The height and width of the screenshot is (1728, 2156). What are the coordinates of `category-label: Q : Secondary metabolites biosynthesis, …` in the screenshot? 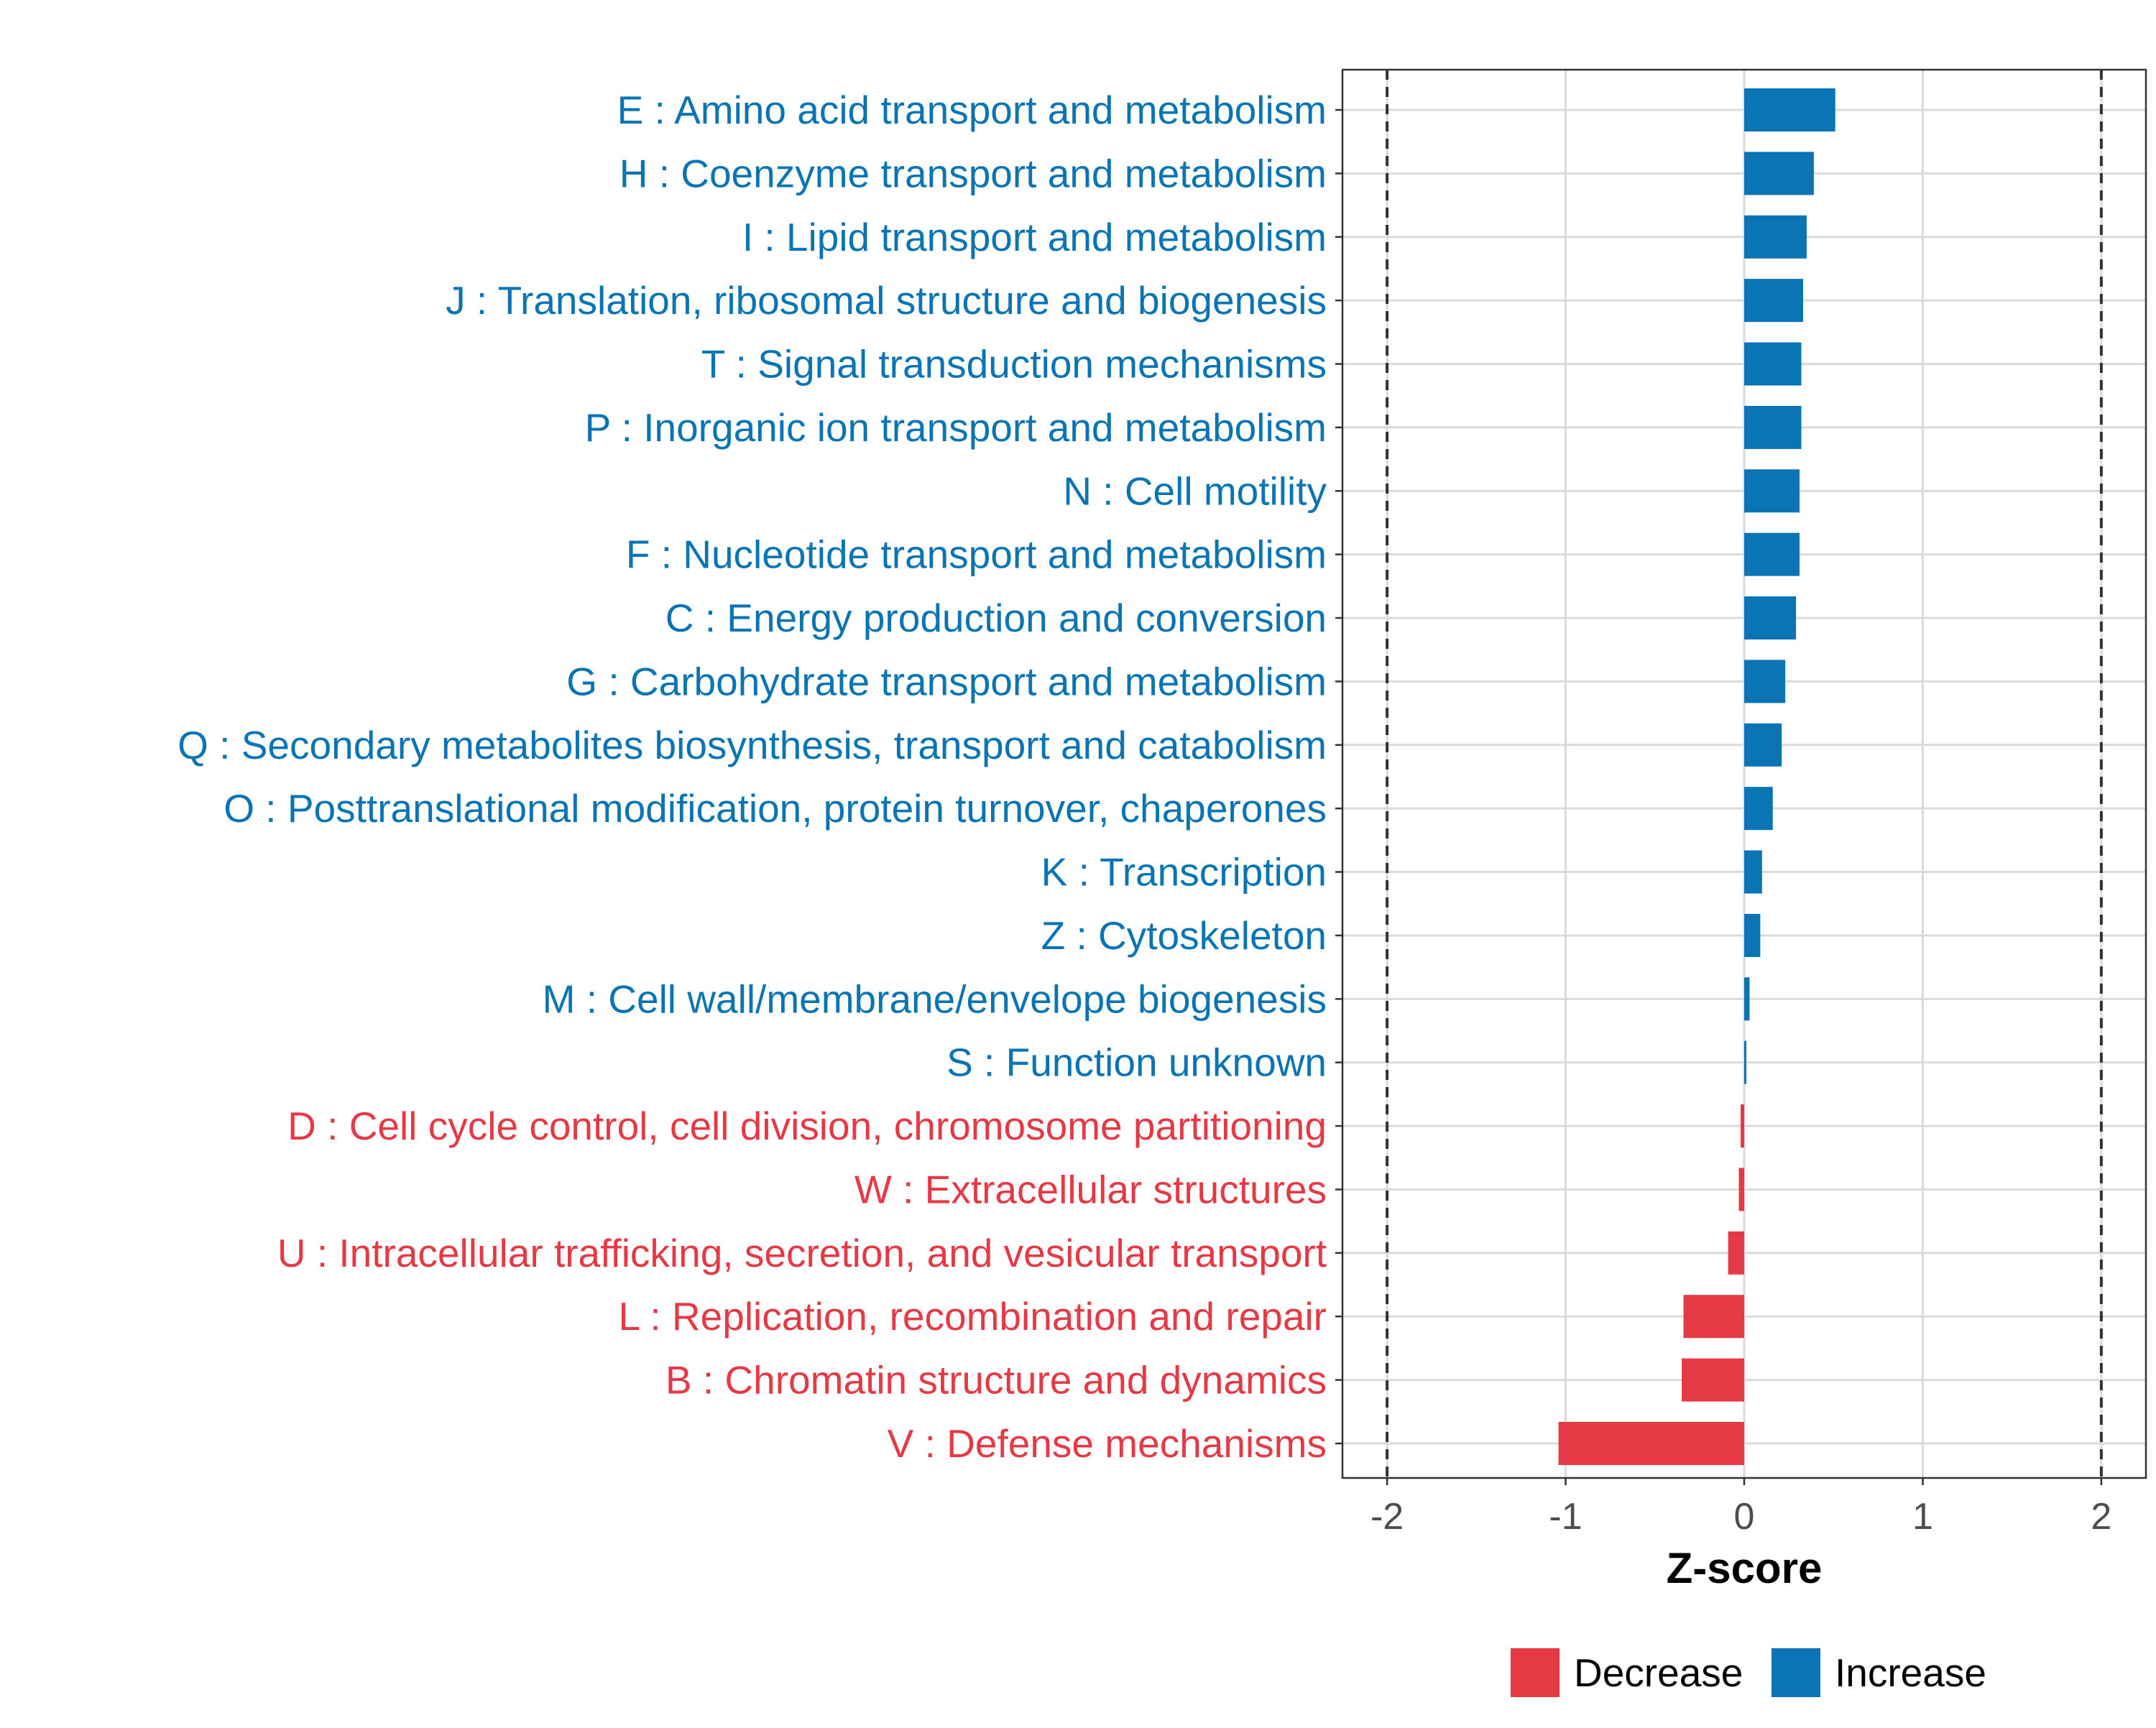 It's located at (752, 745).